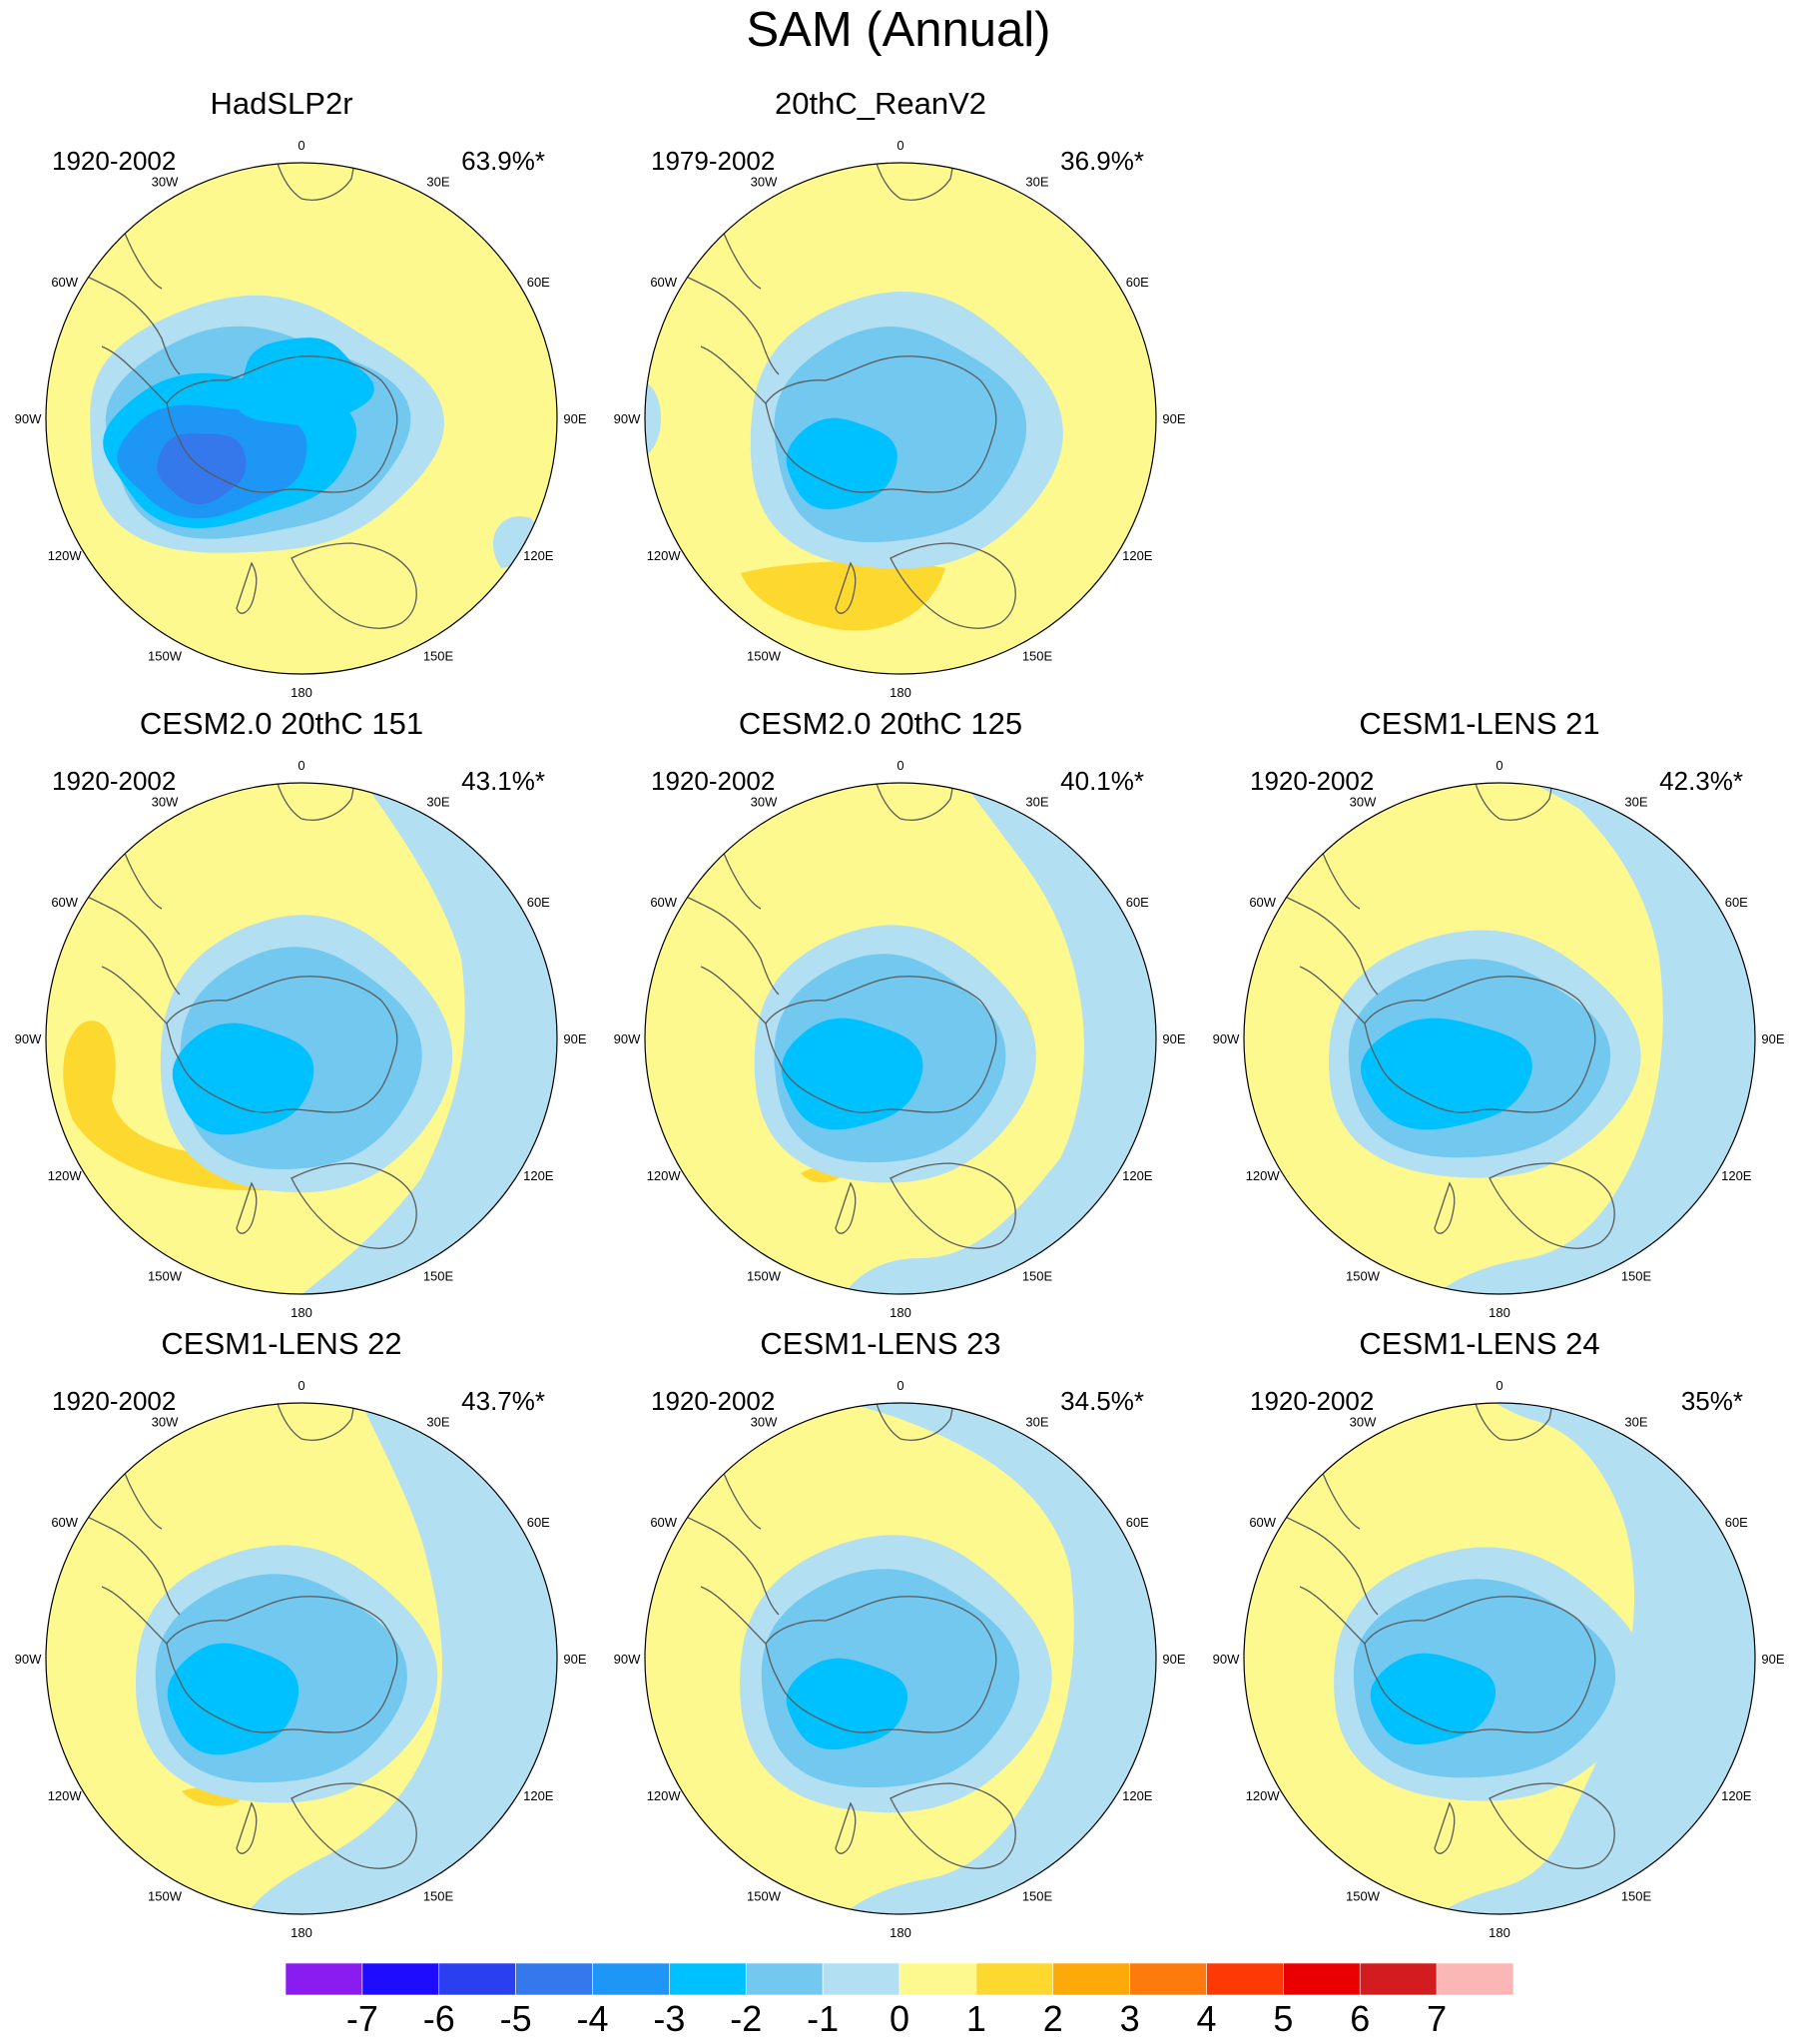  Describe the element at coordinates (975, 2018) in the screenshot. I see `colorbar-tick-label: 1` at that location.